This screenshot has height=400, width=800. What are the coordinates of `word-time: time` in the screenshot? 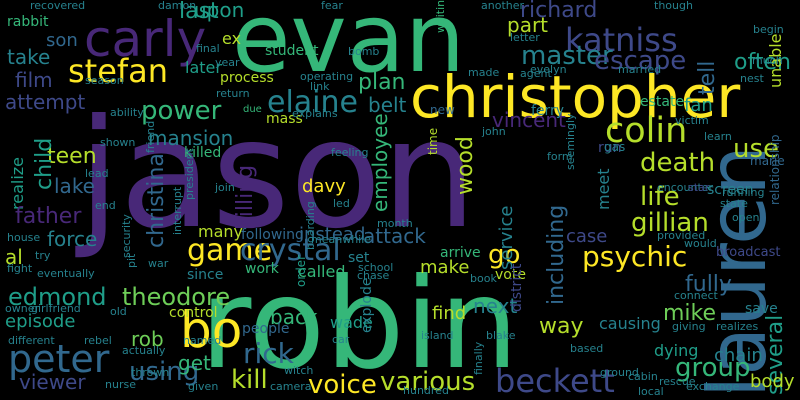 It's located at (433, 141).